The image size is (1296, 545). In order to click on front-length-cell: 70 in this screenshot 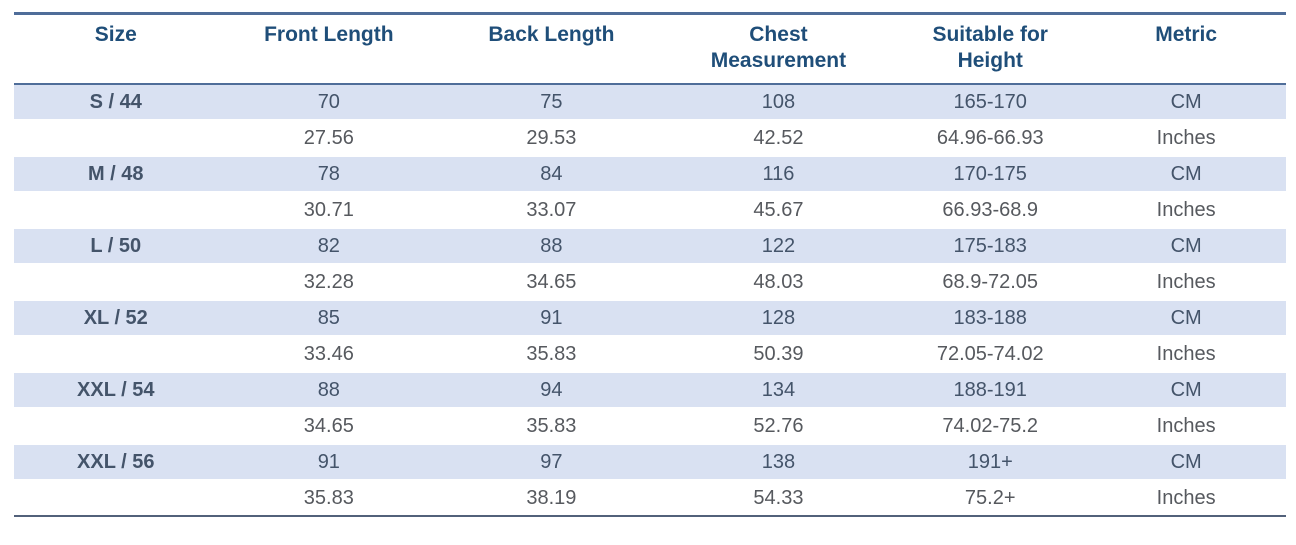, I will do `click(329, 101)`.